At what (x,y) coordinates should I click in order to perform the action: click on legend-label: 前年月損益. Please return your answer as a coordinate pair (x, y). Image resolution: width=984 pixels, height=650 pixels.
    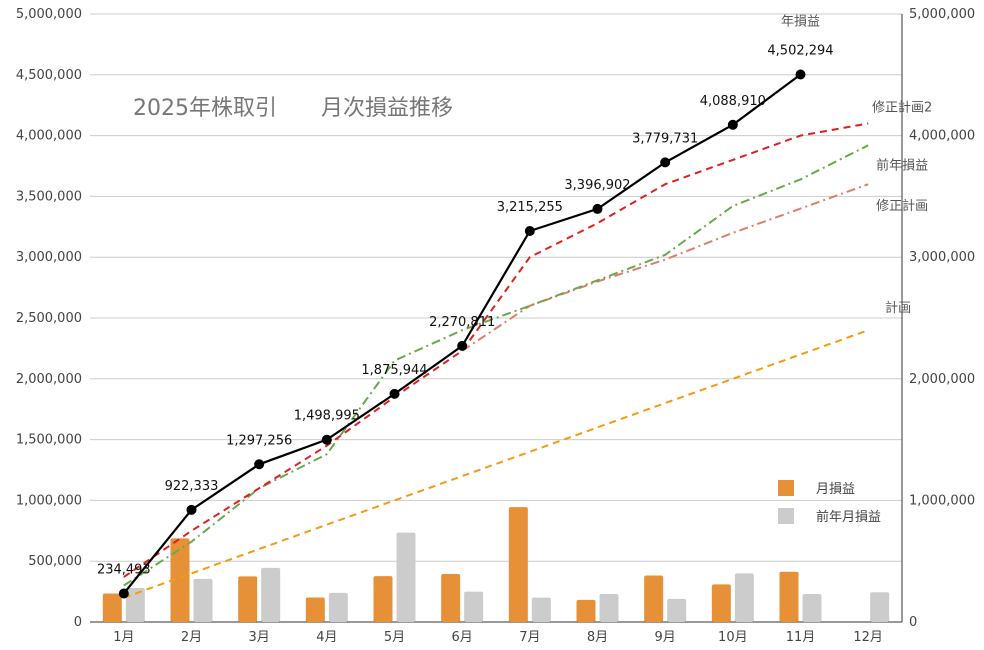
    Looking at the image, I should click on (848, 517).